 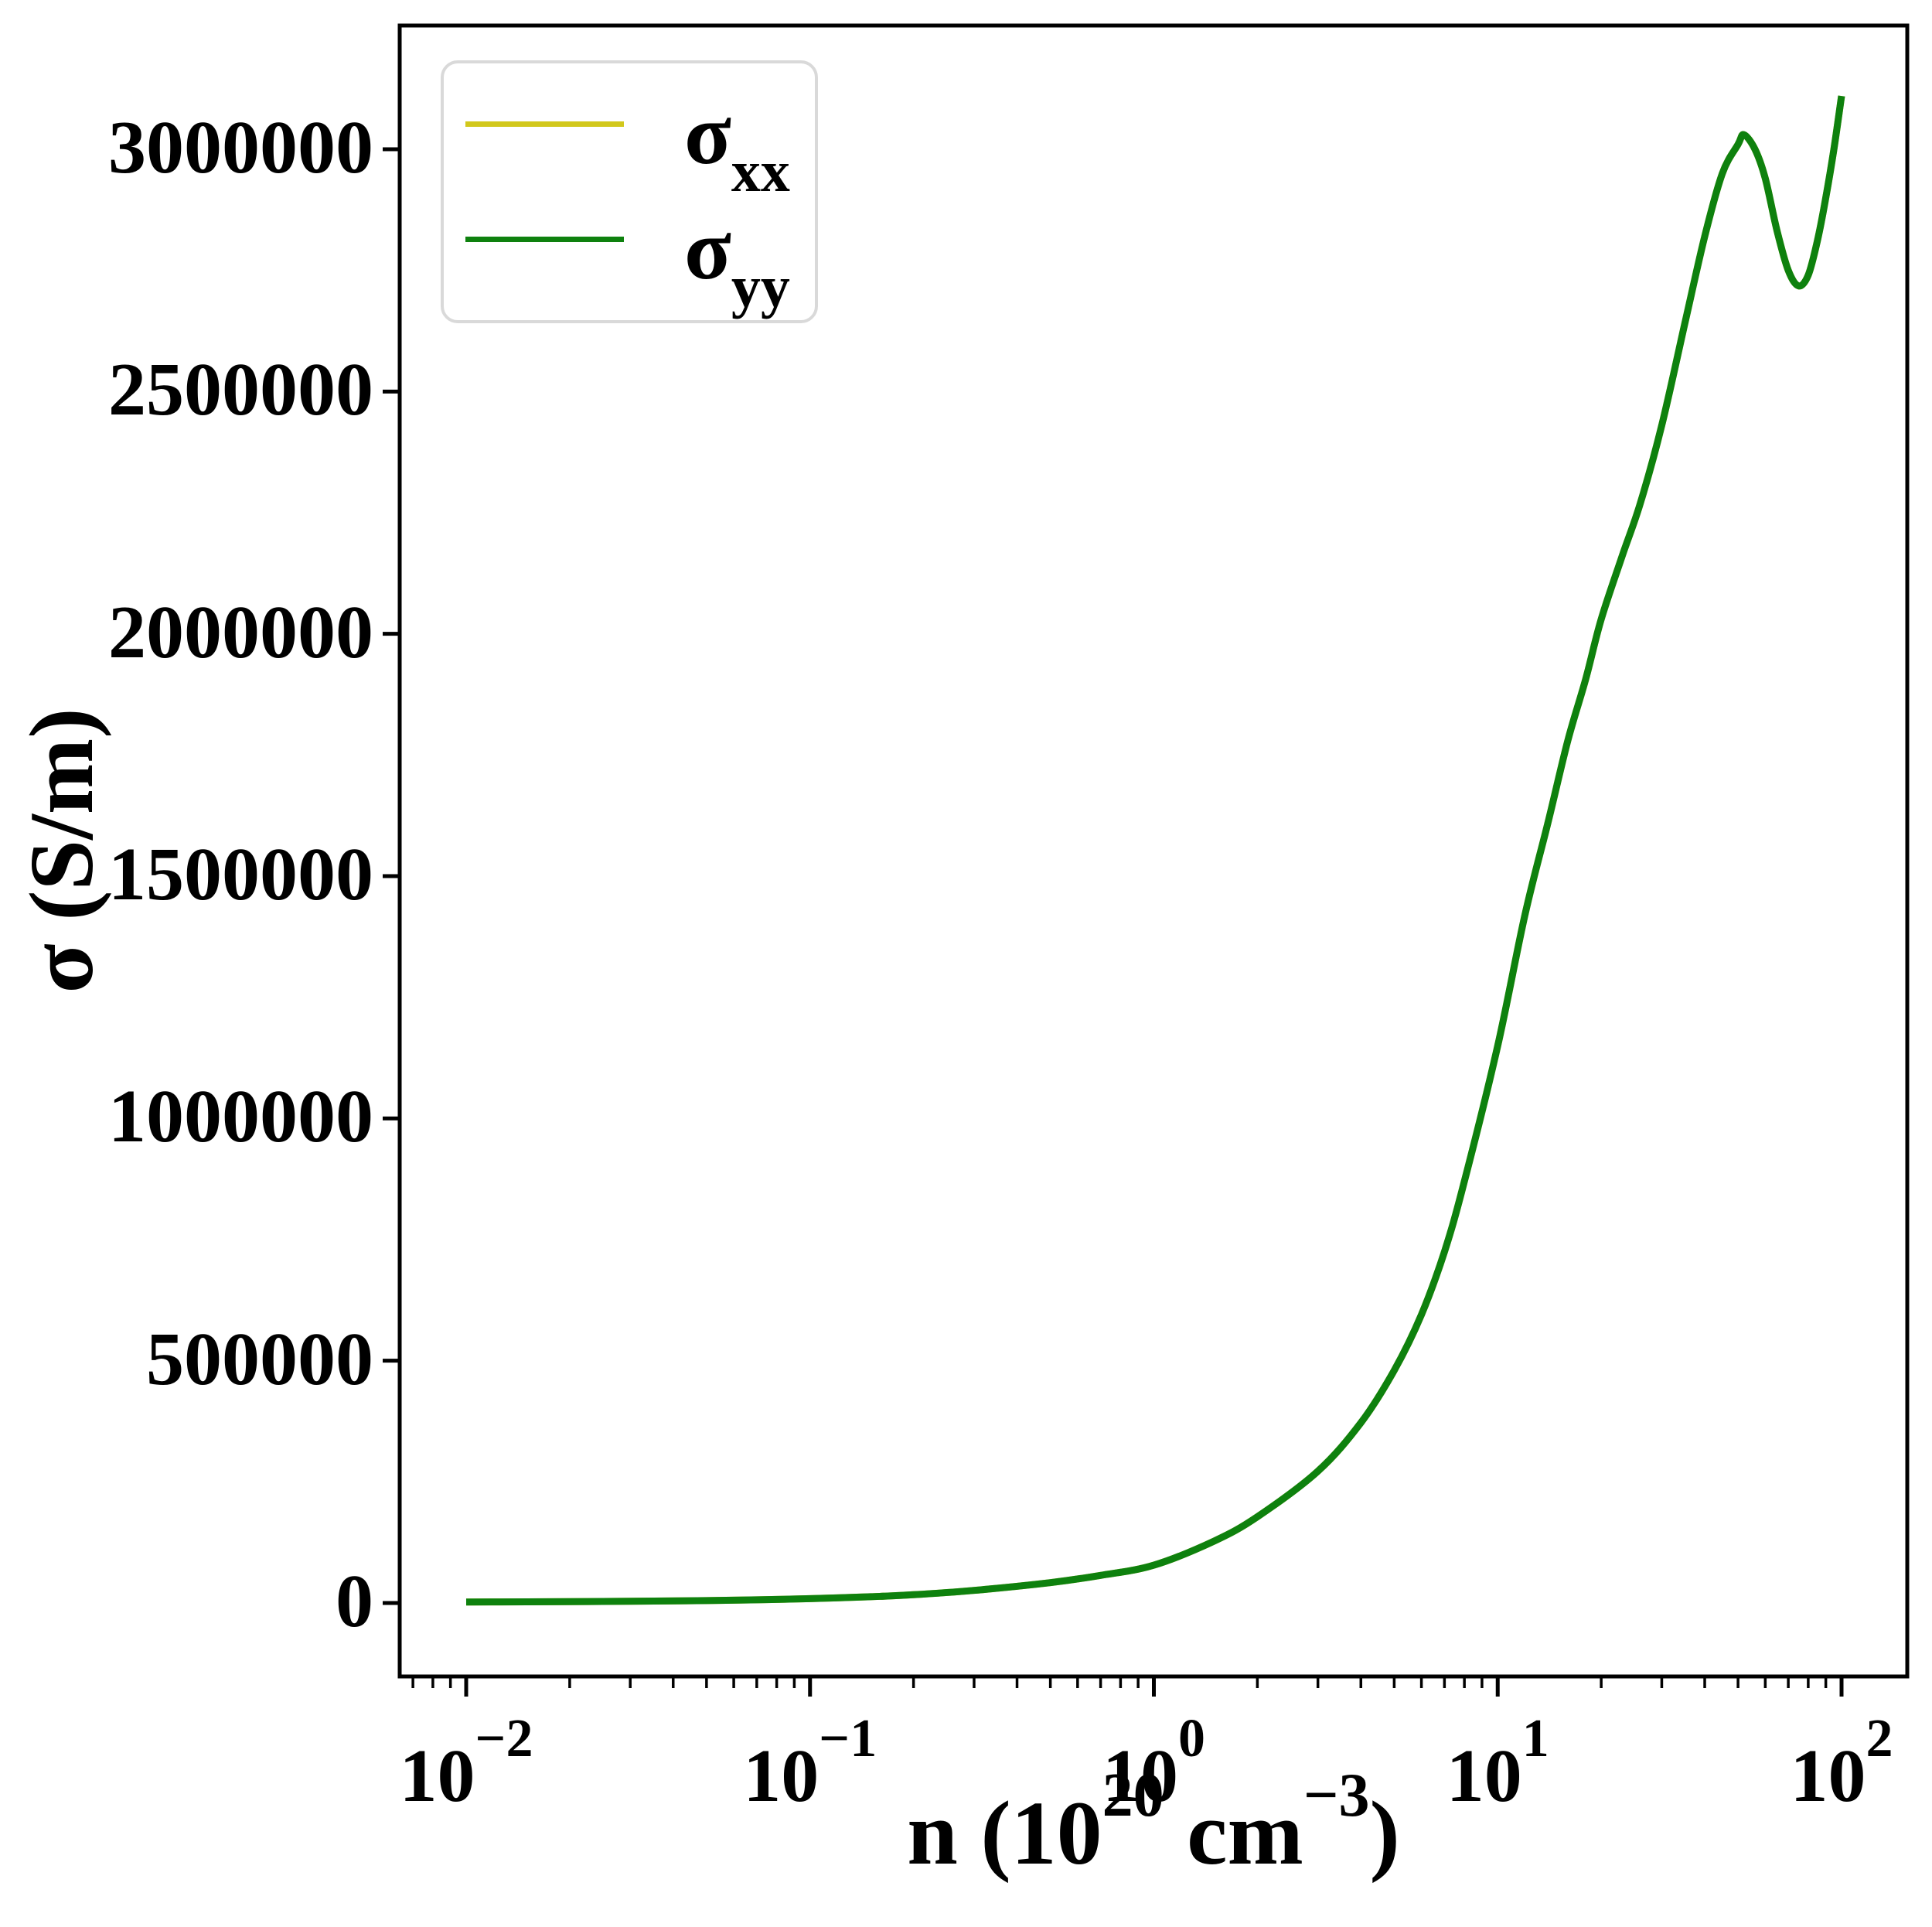 I want to click on y-tick-label: 2500000, so click(x=240, y=390).